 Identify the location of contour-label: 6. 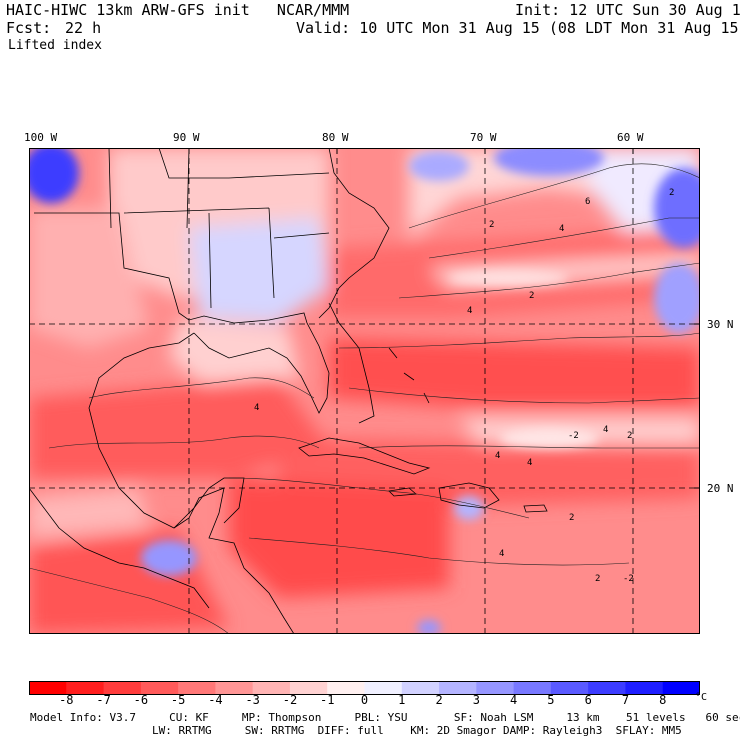
(587, 202).